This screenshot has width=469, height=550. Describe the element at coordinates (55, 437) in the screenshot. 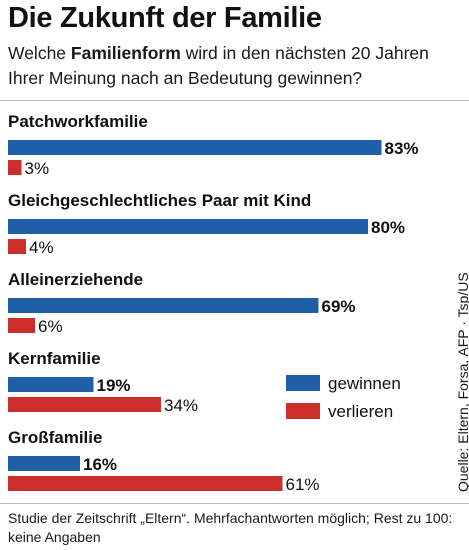

I see `category-label: Großfamilie` at that location.